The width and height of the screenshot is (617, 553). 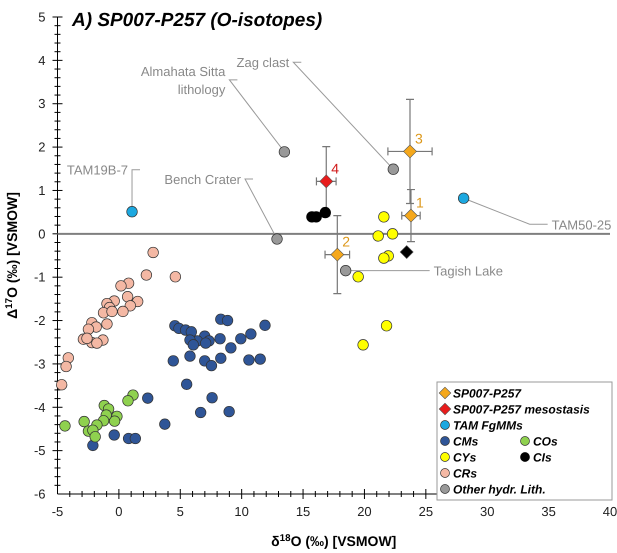 I want to click on annotation: TAM19B-7, so click(x=97, y=170).